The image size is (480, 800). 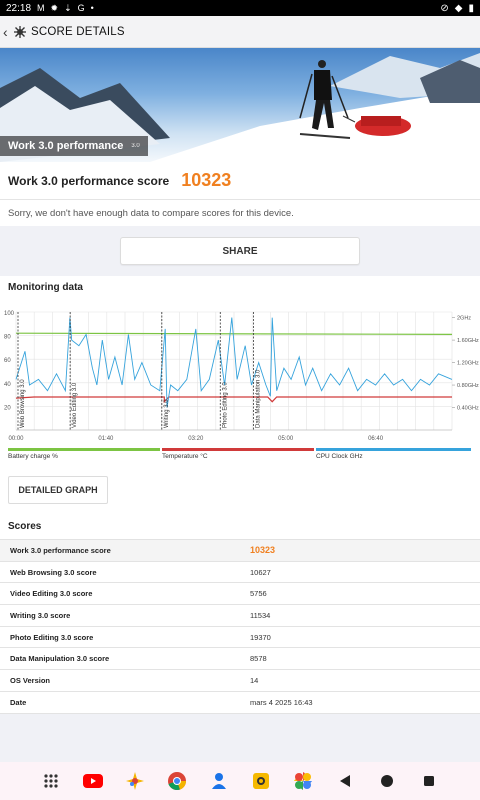 What do you see at coordinates (135, 146) in the screenshot?
I see `hero-version: 3.0` at bounding box center [135, 146].